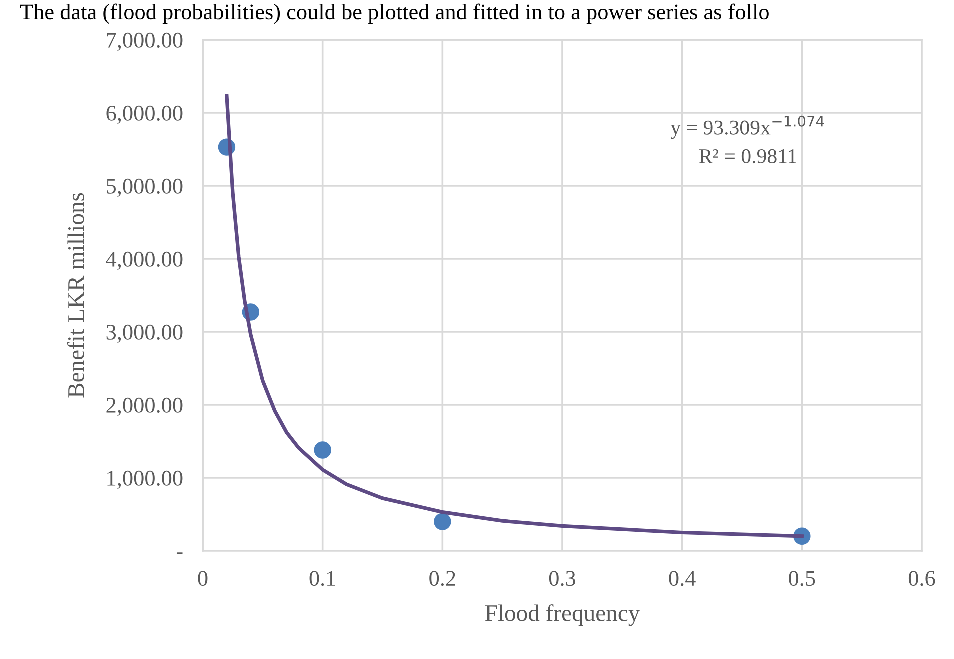  I want to click on x-tick-label: 0.2, so click(443, 578).